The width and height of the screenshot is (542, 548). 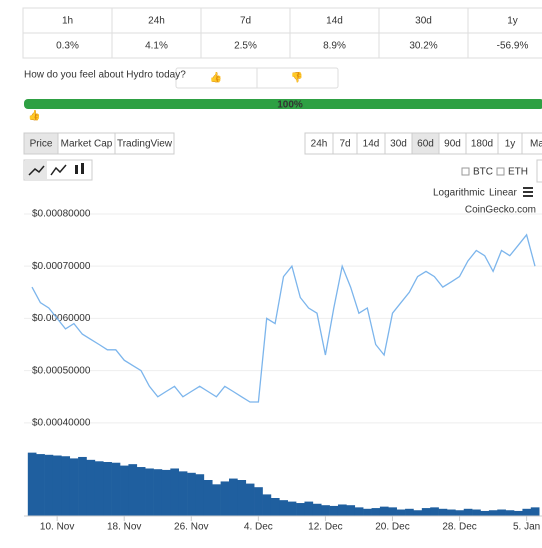 What do you see at coordinates (452, 144) in the screenshot?
I see `range-label: 90d` at bounding box center [452, 144].